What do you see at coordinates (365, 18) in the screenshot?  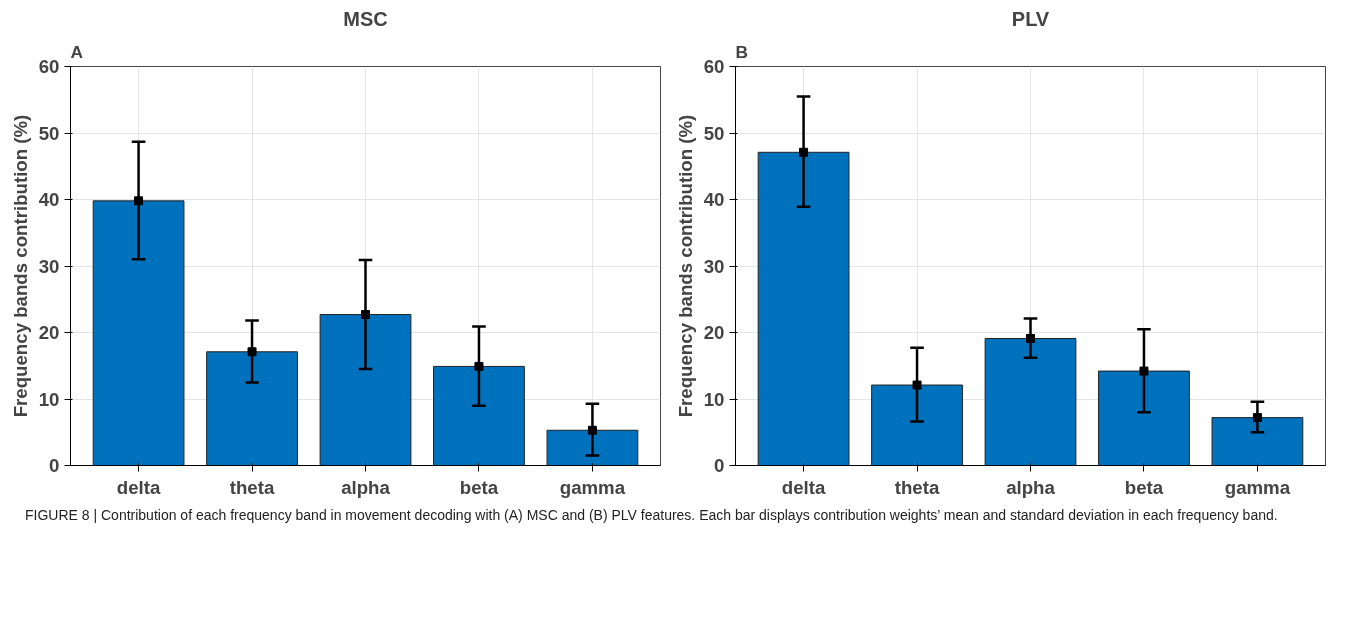 I see `chart-title: MSC` at bounding box center [365, 18].